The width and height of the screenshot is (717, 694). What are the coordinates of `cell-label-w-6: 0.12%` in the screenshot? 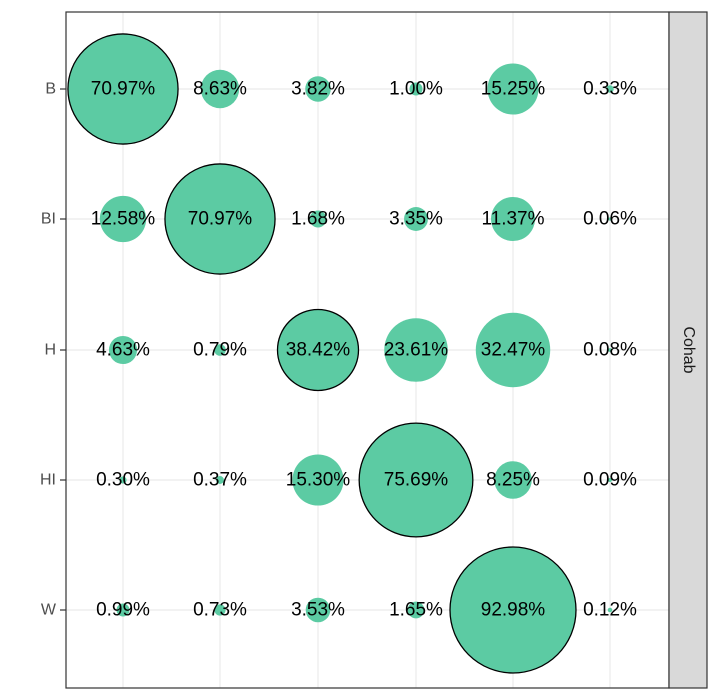 It's located at (610, 610).